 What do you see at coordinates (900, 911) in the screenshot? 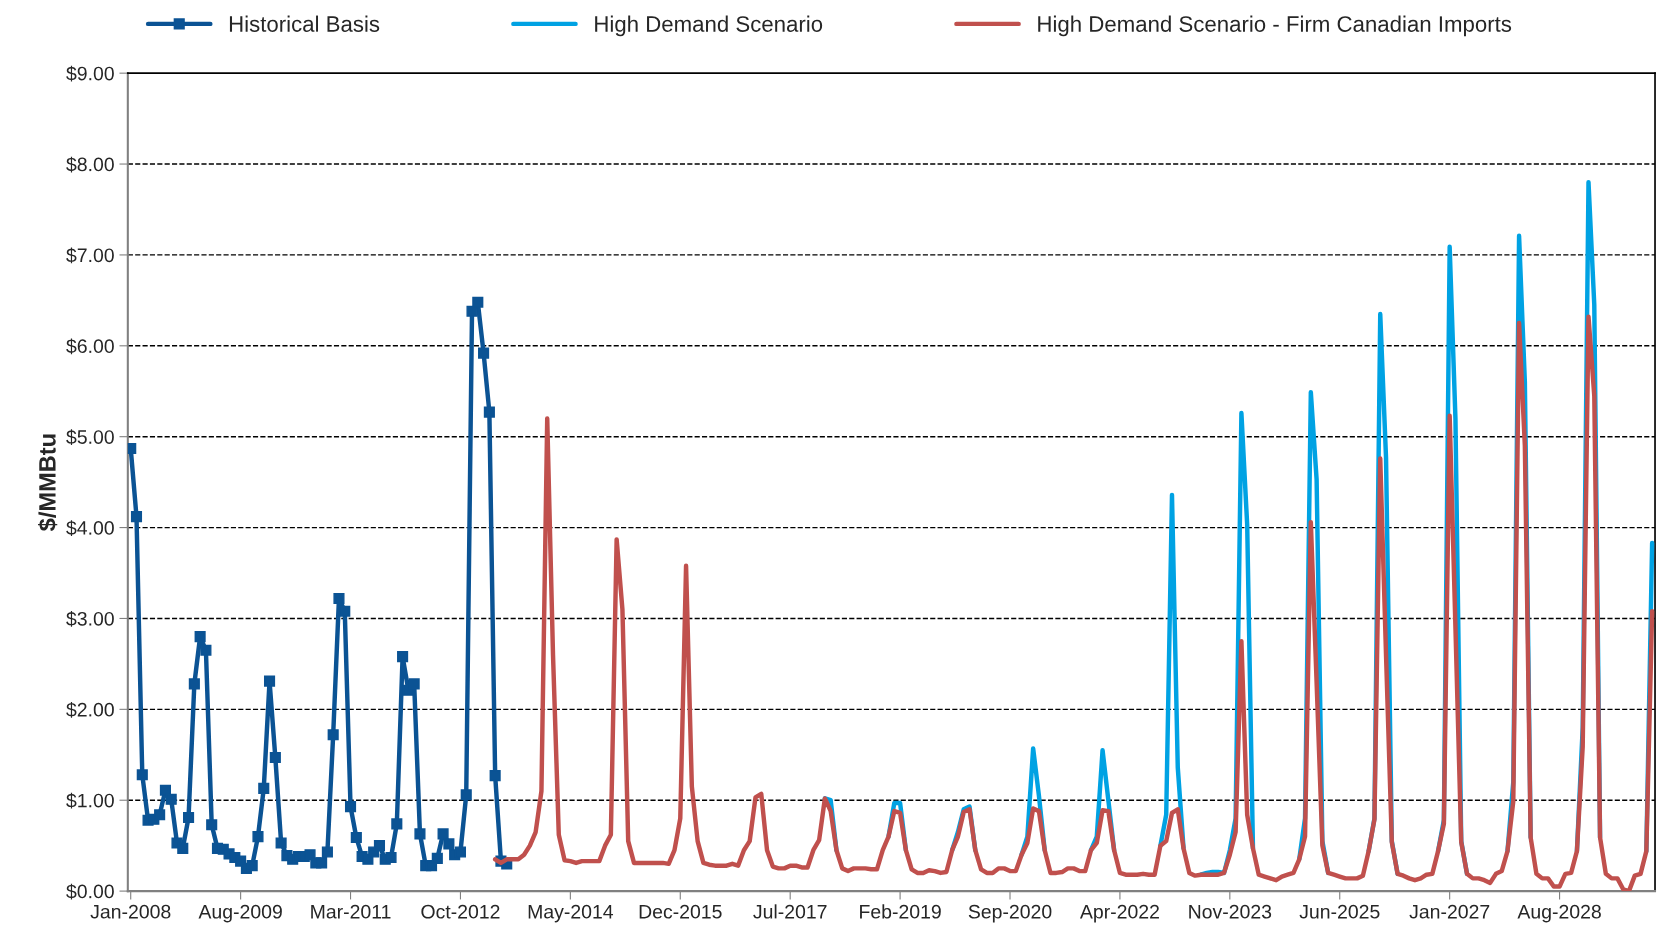
I see `x-tick-label: Feb-2019` at bounding box center [900, 911].